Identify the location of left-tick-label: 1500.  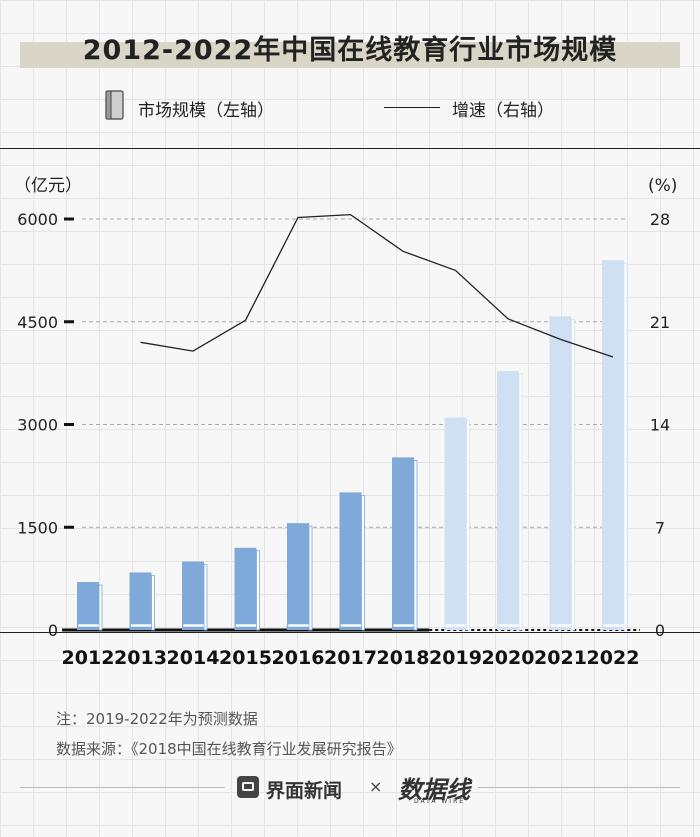
(37, 527).